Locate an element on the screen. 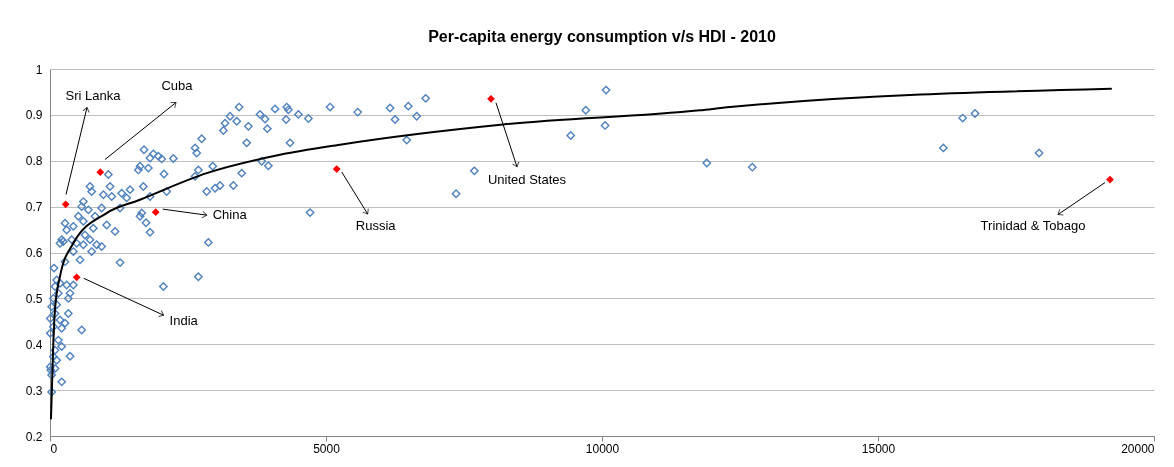 The width and height of the screenshot is (1174, 467). y-tick-label: 0.9 is located at coordinates (34, 115).